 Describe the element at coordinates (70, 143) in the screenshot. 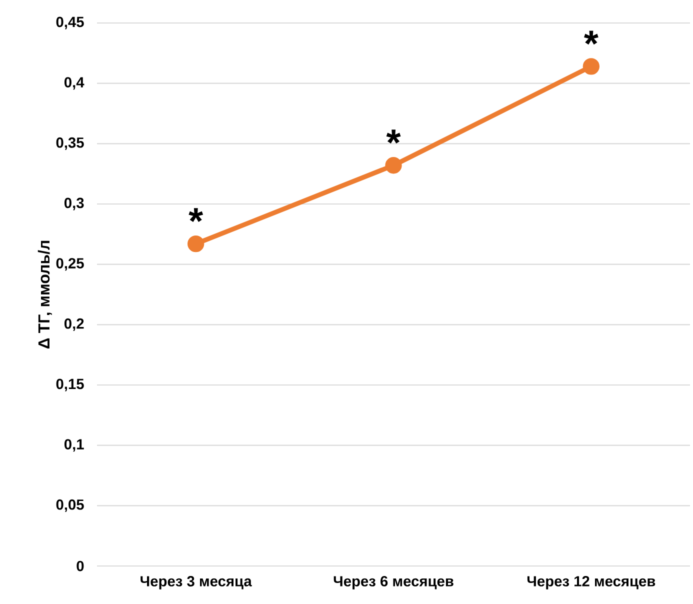

I see `y-tick-label: 0,35` at that location.